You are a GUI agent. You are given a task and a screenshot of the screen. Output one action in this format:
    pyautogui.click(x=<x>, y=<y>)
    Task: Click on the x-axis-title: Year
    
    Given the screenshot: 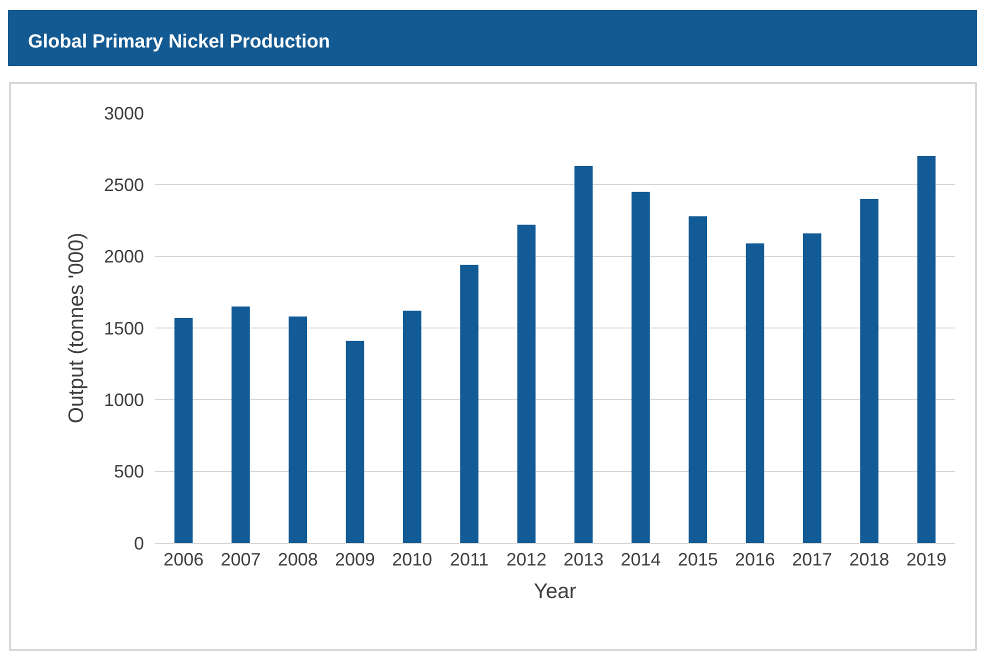 What is the action you would take?
    pyautogui.click(x=555, y=591)
    